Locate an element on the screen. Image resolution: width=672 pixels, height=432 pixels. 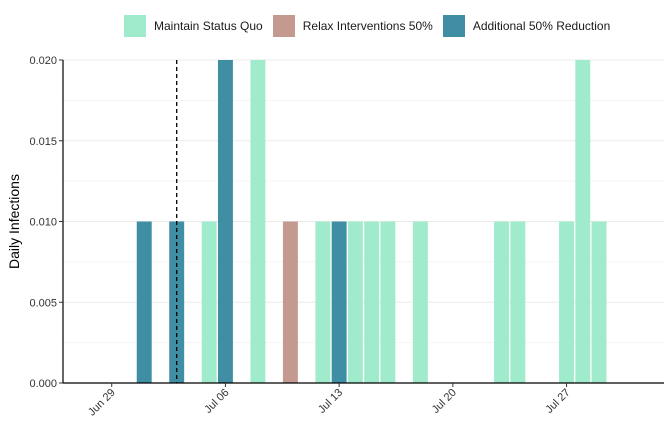
legend-label-maintain-status-quo: Maintain Status Quo is located at coordinates (208, 26).